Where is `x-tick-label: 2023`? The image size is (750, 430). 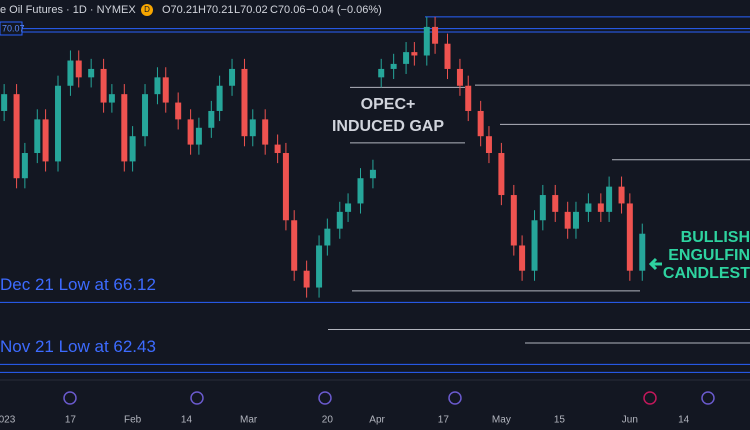
x-tick-label: 2023 is located at coordinates (8, 420).